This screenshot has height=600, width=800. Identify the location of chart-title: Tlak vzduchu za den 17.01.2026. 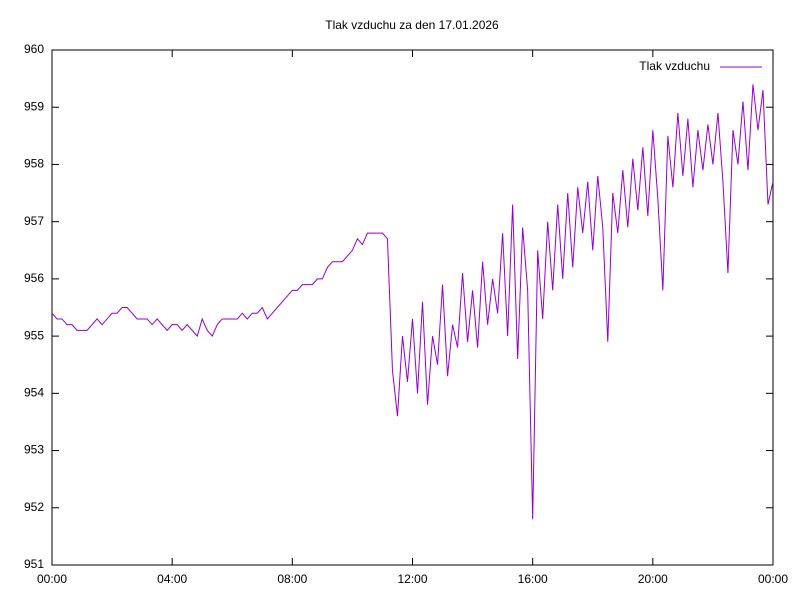
(412, 25).